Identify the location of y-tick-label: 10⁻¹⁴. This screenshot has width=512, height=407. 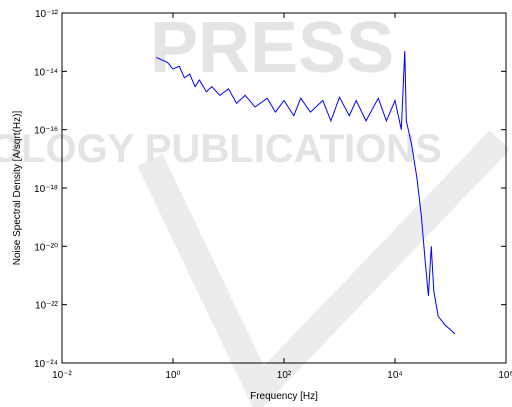
(46, 72).